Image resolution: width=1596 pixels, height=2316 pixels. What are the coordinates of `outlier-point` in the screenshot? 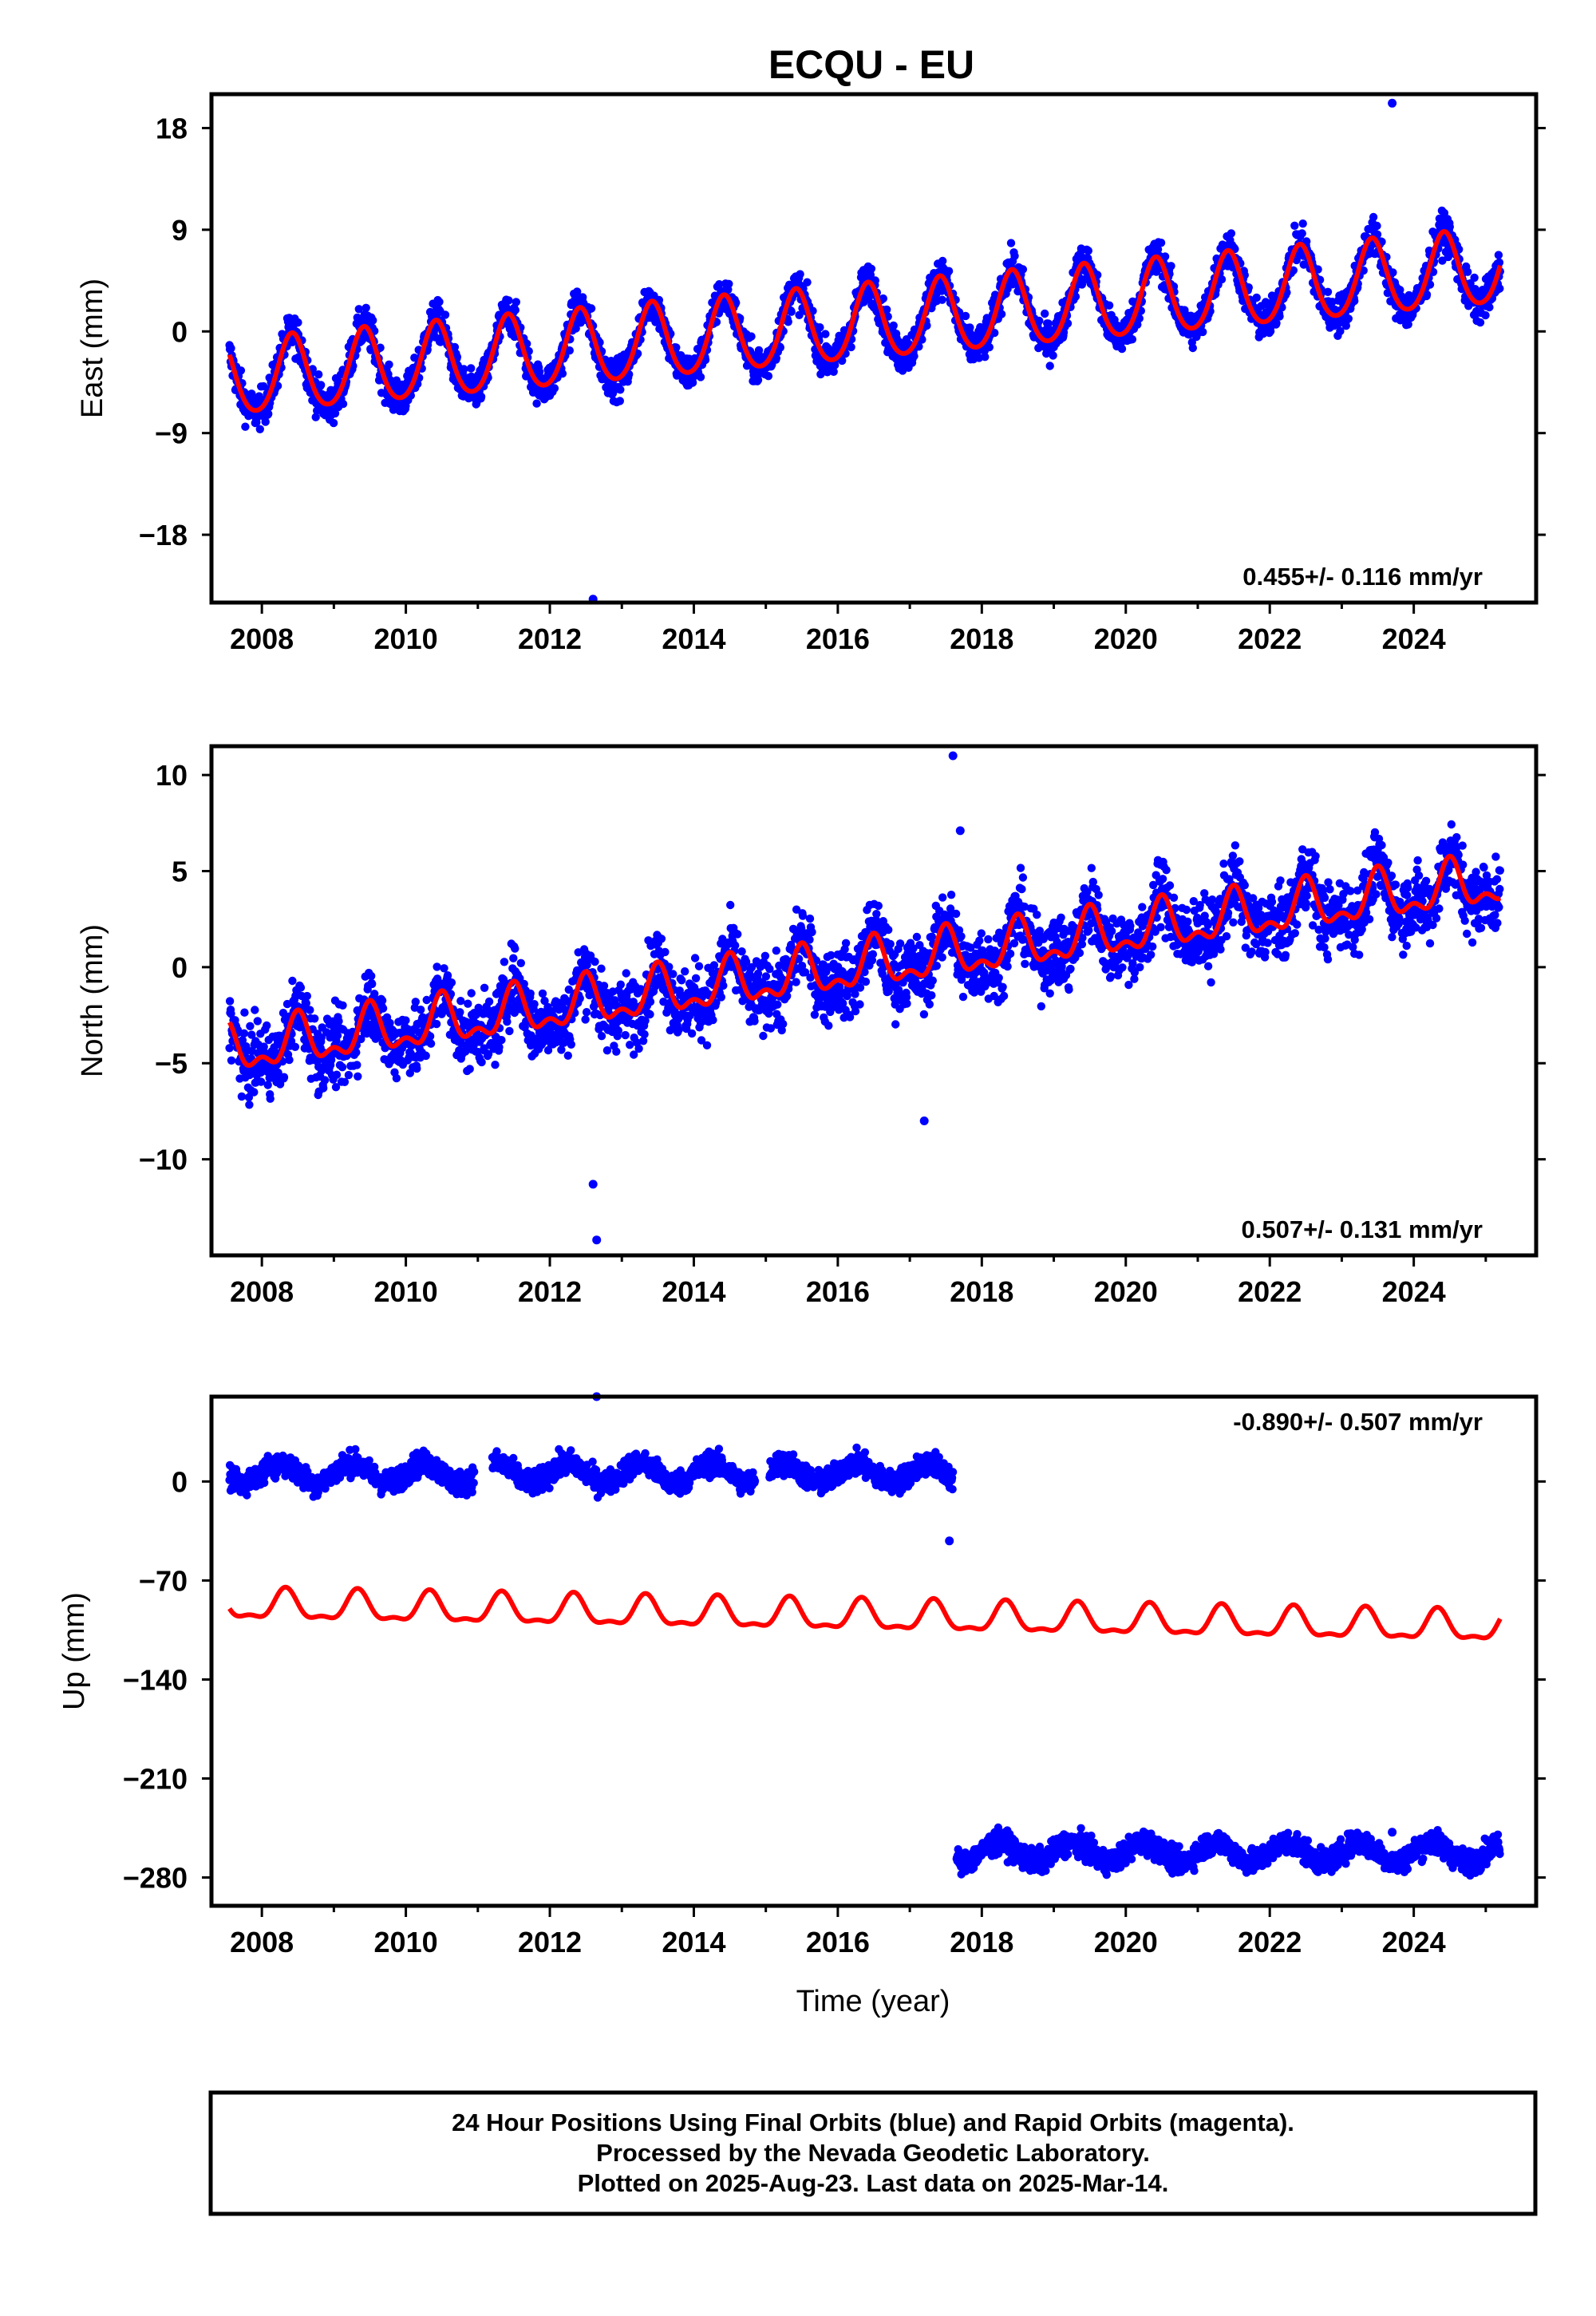 It's located at (1392, 103).